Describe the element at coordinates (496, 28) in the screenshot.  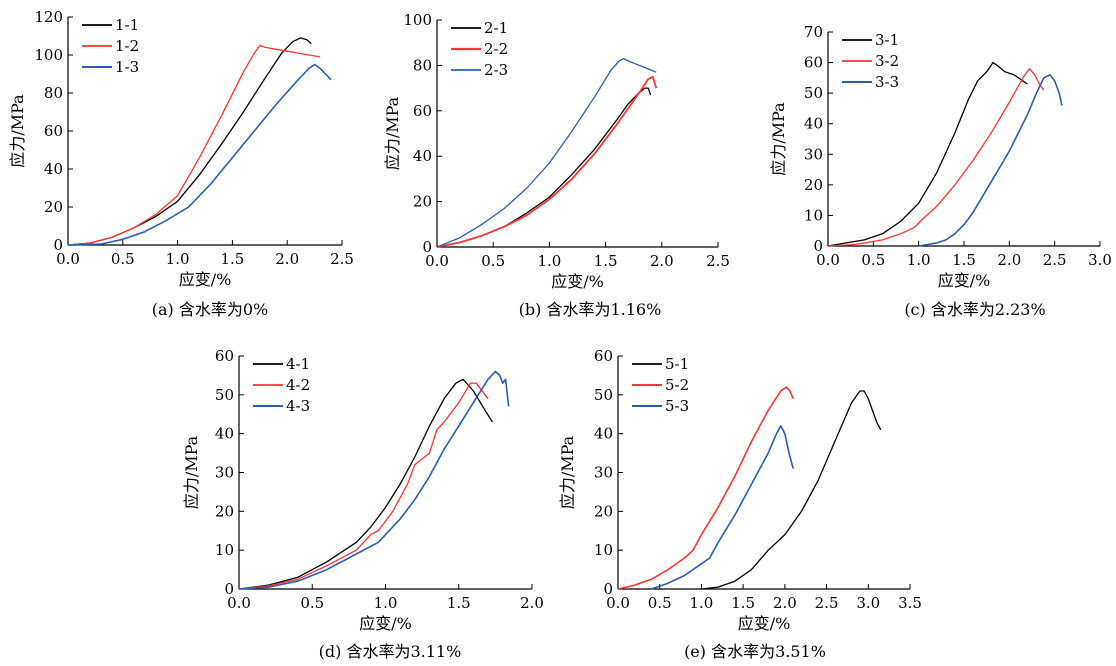
I see `legend-label-2-1: 2-1` at that location.